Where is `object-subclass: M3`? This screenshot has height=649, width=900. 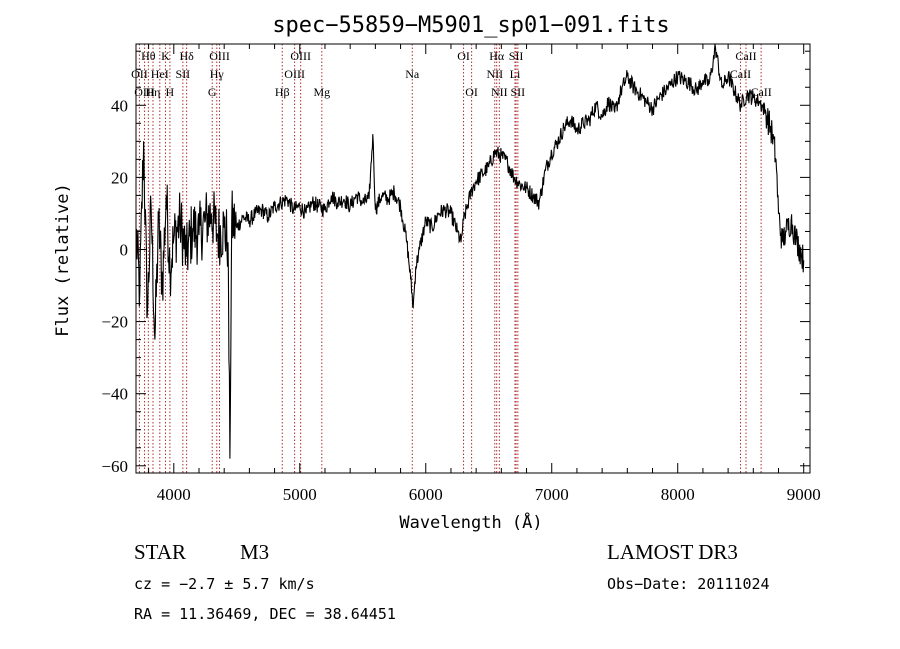 object-subclass: M3 is located at coordinates (254, 552).